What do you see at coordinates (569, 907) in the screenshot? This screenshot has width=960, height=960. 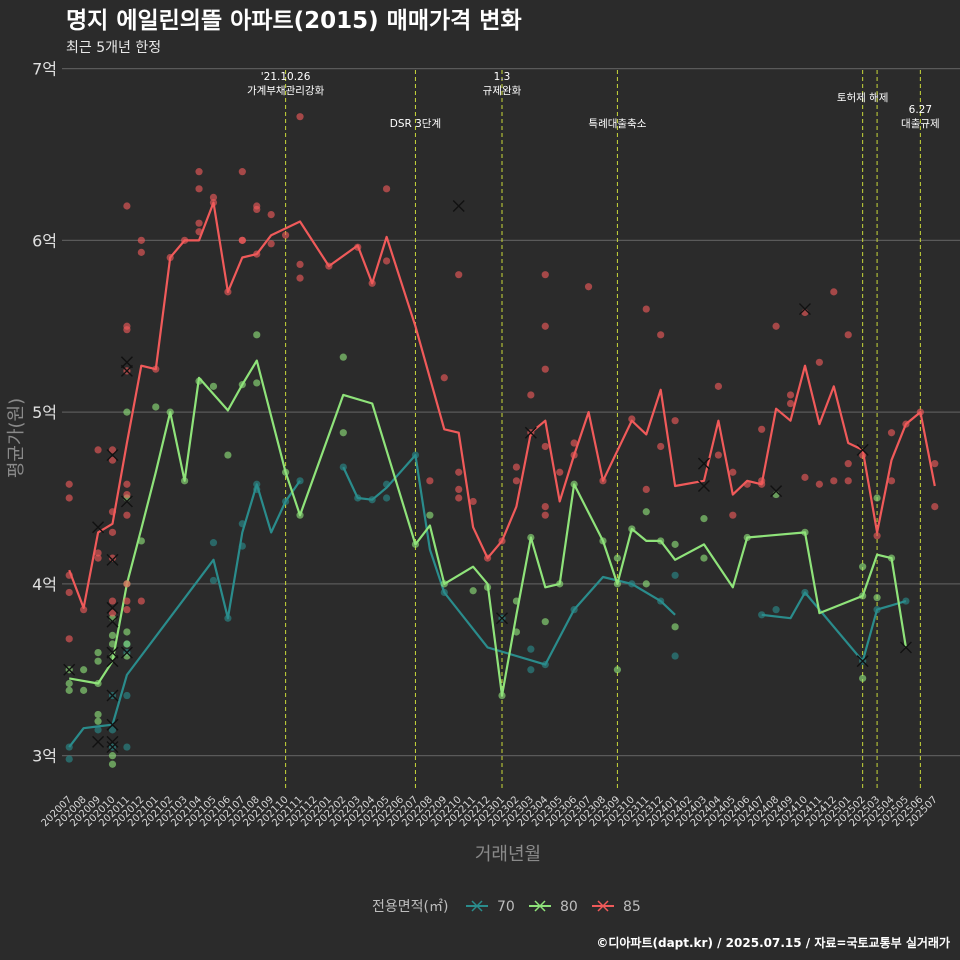 I see `legend-label: 80` at bounding box center [569, 907].